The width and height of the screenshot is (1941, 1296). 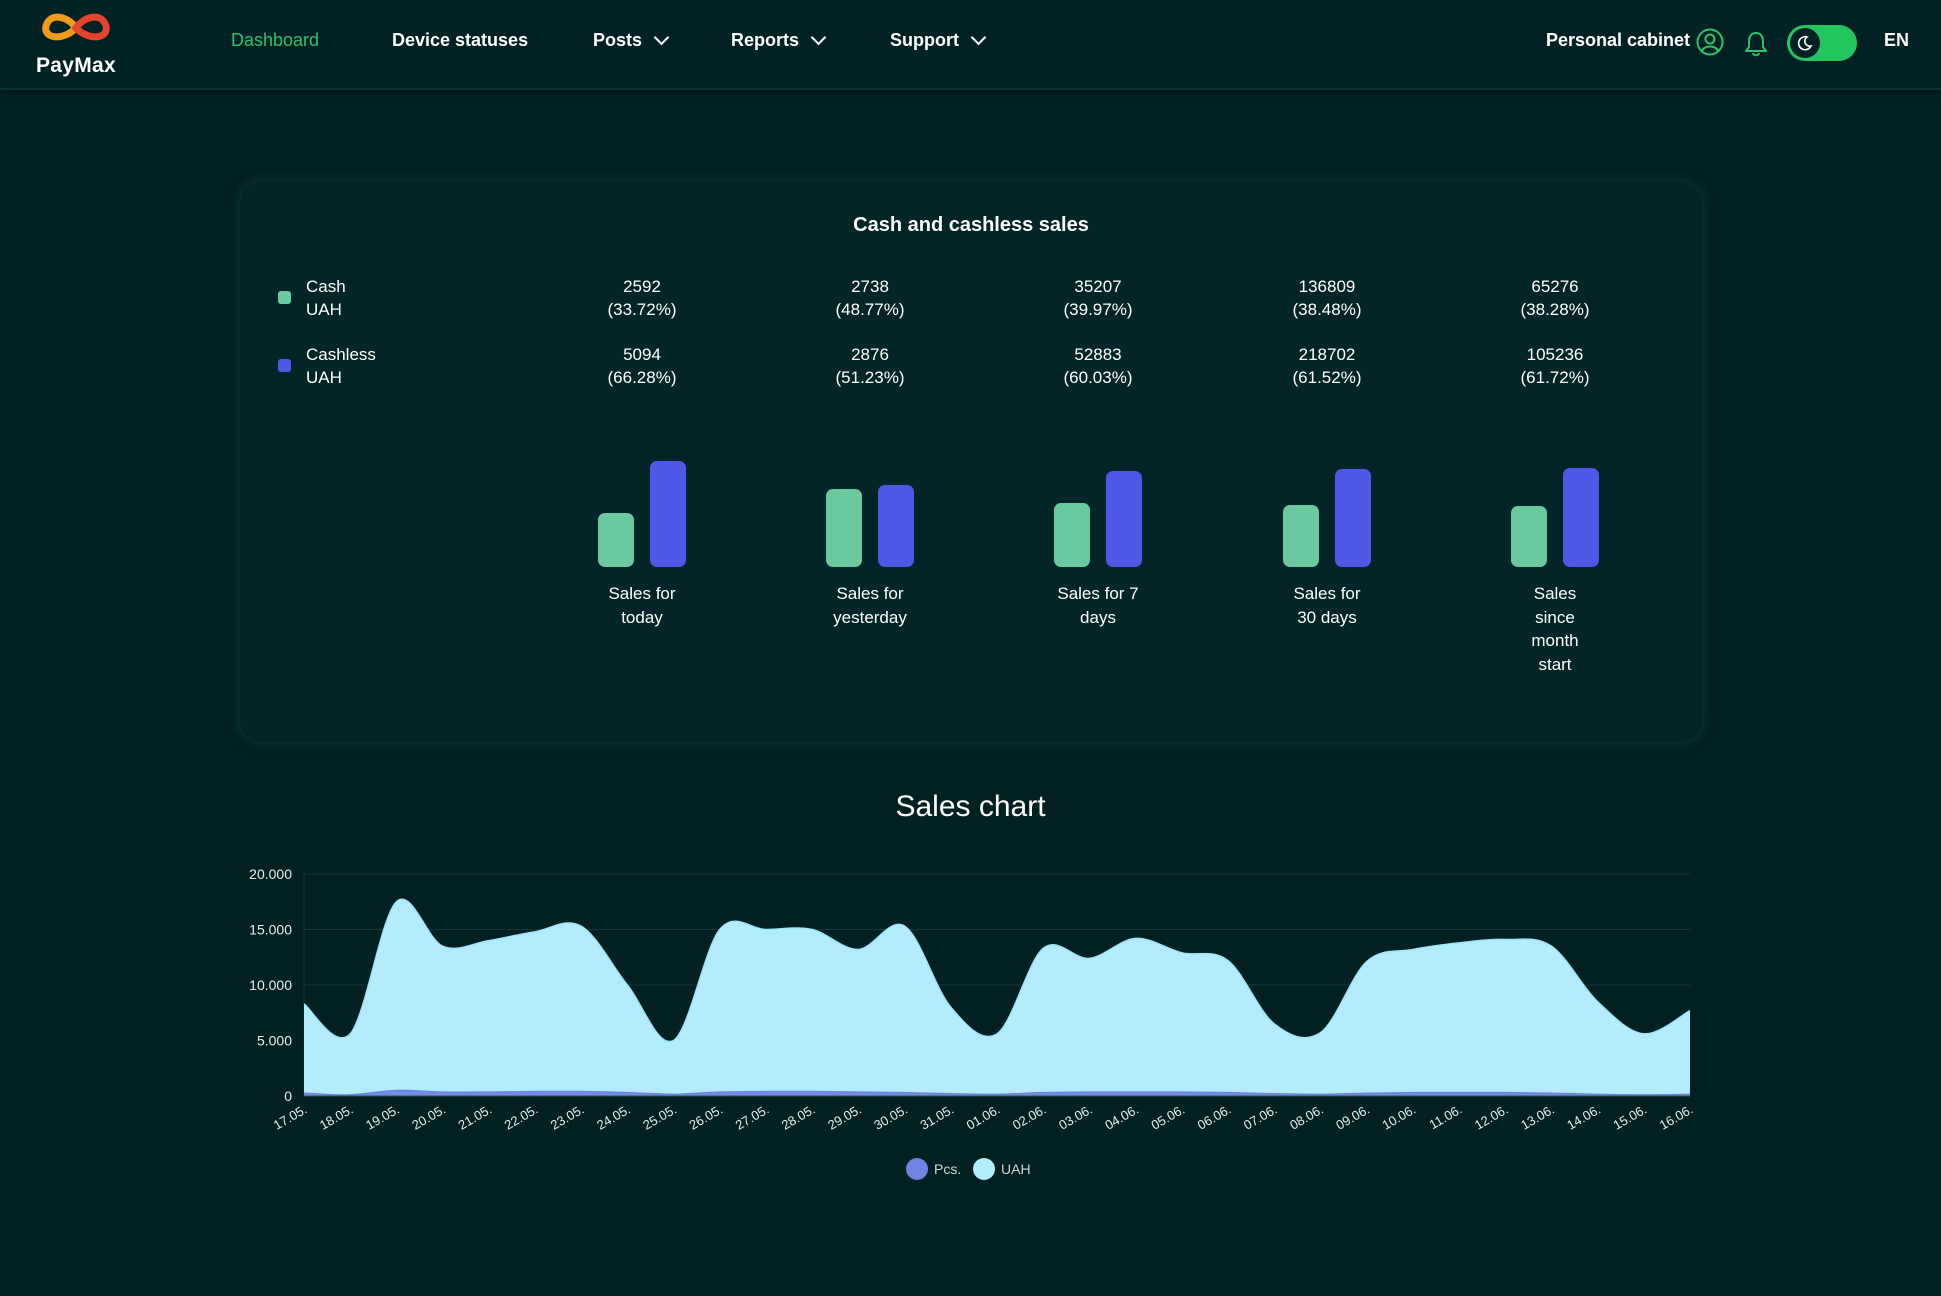 I want to click on cash-value: 35207 (39.97%), so click(x=1098, y=298).